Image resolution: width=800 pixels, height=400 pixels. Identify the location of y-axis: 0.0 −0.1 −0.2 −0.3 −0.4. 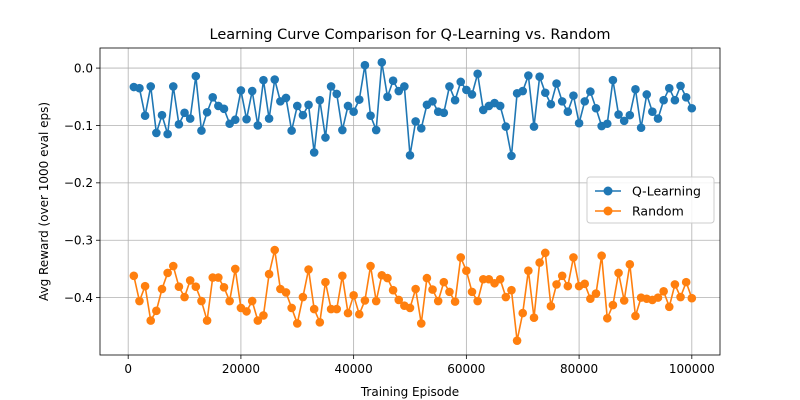
(82, 183).